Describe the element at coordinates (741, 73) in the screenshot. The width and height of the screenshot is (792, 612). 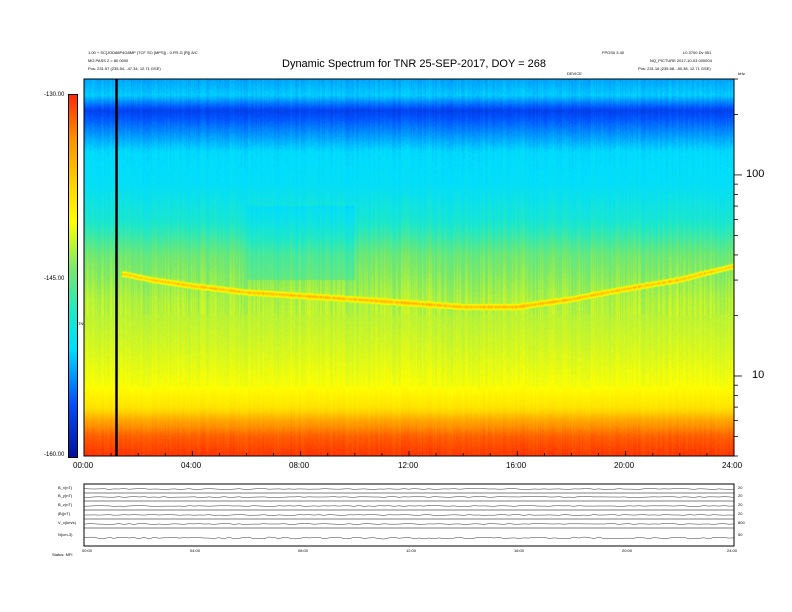
I see `kHz-label: kHz` at that location.